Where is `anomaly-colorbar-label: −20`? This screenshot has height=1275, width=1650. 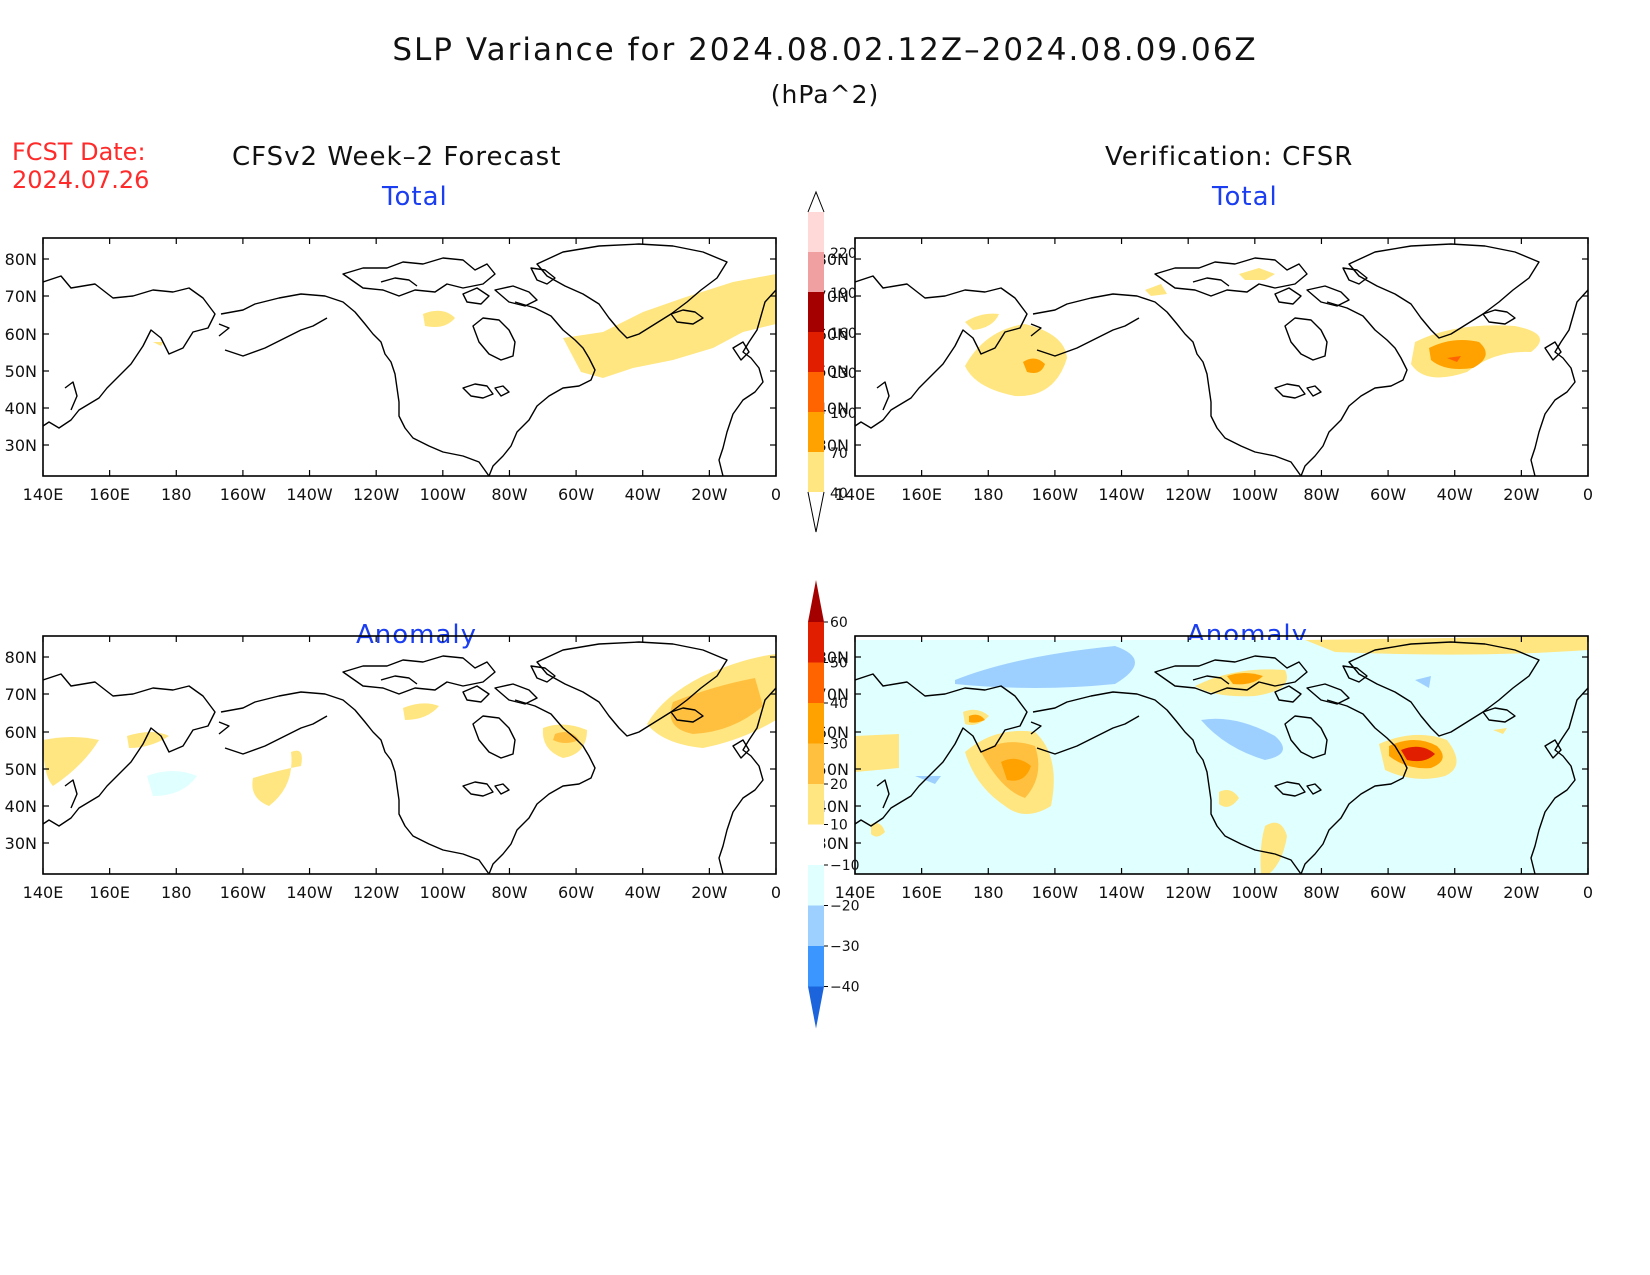 anomaly-colorbar-label: −20 is located at coordinates (845, 907).